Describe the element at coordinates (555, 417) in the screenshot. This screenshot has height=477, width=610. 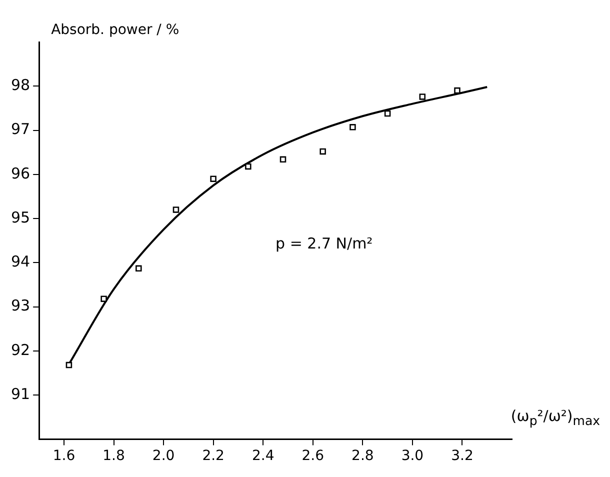
I see `x-axis-title: (ω$_{p}$²/ω²)$_{max}$` at that location.